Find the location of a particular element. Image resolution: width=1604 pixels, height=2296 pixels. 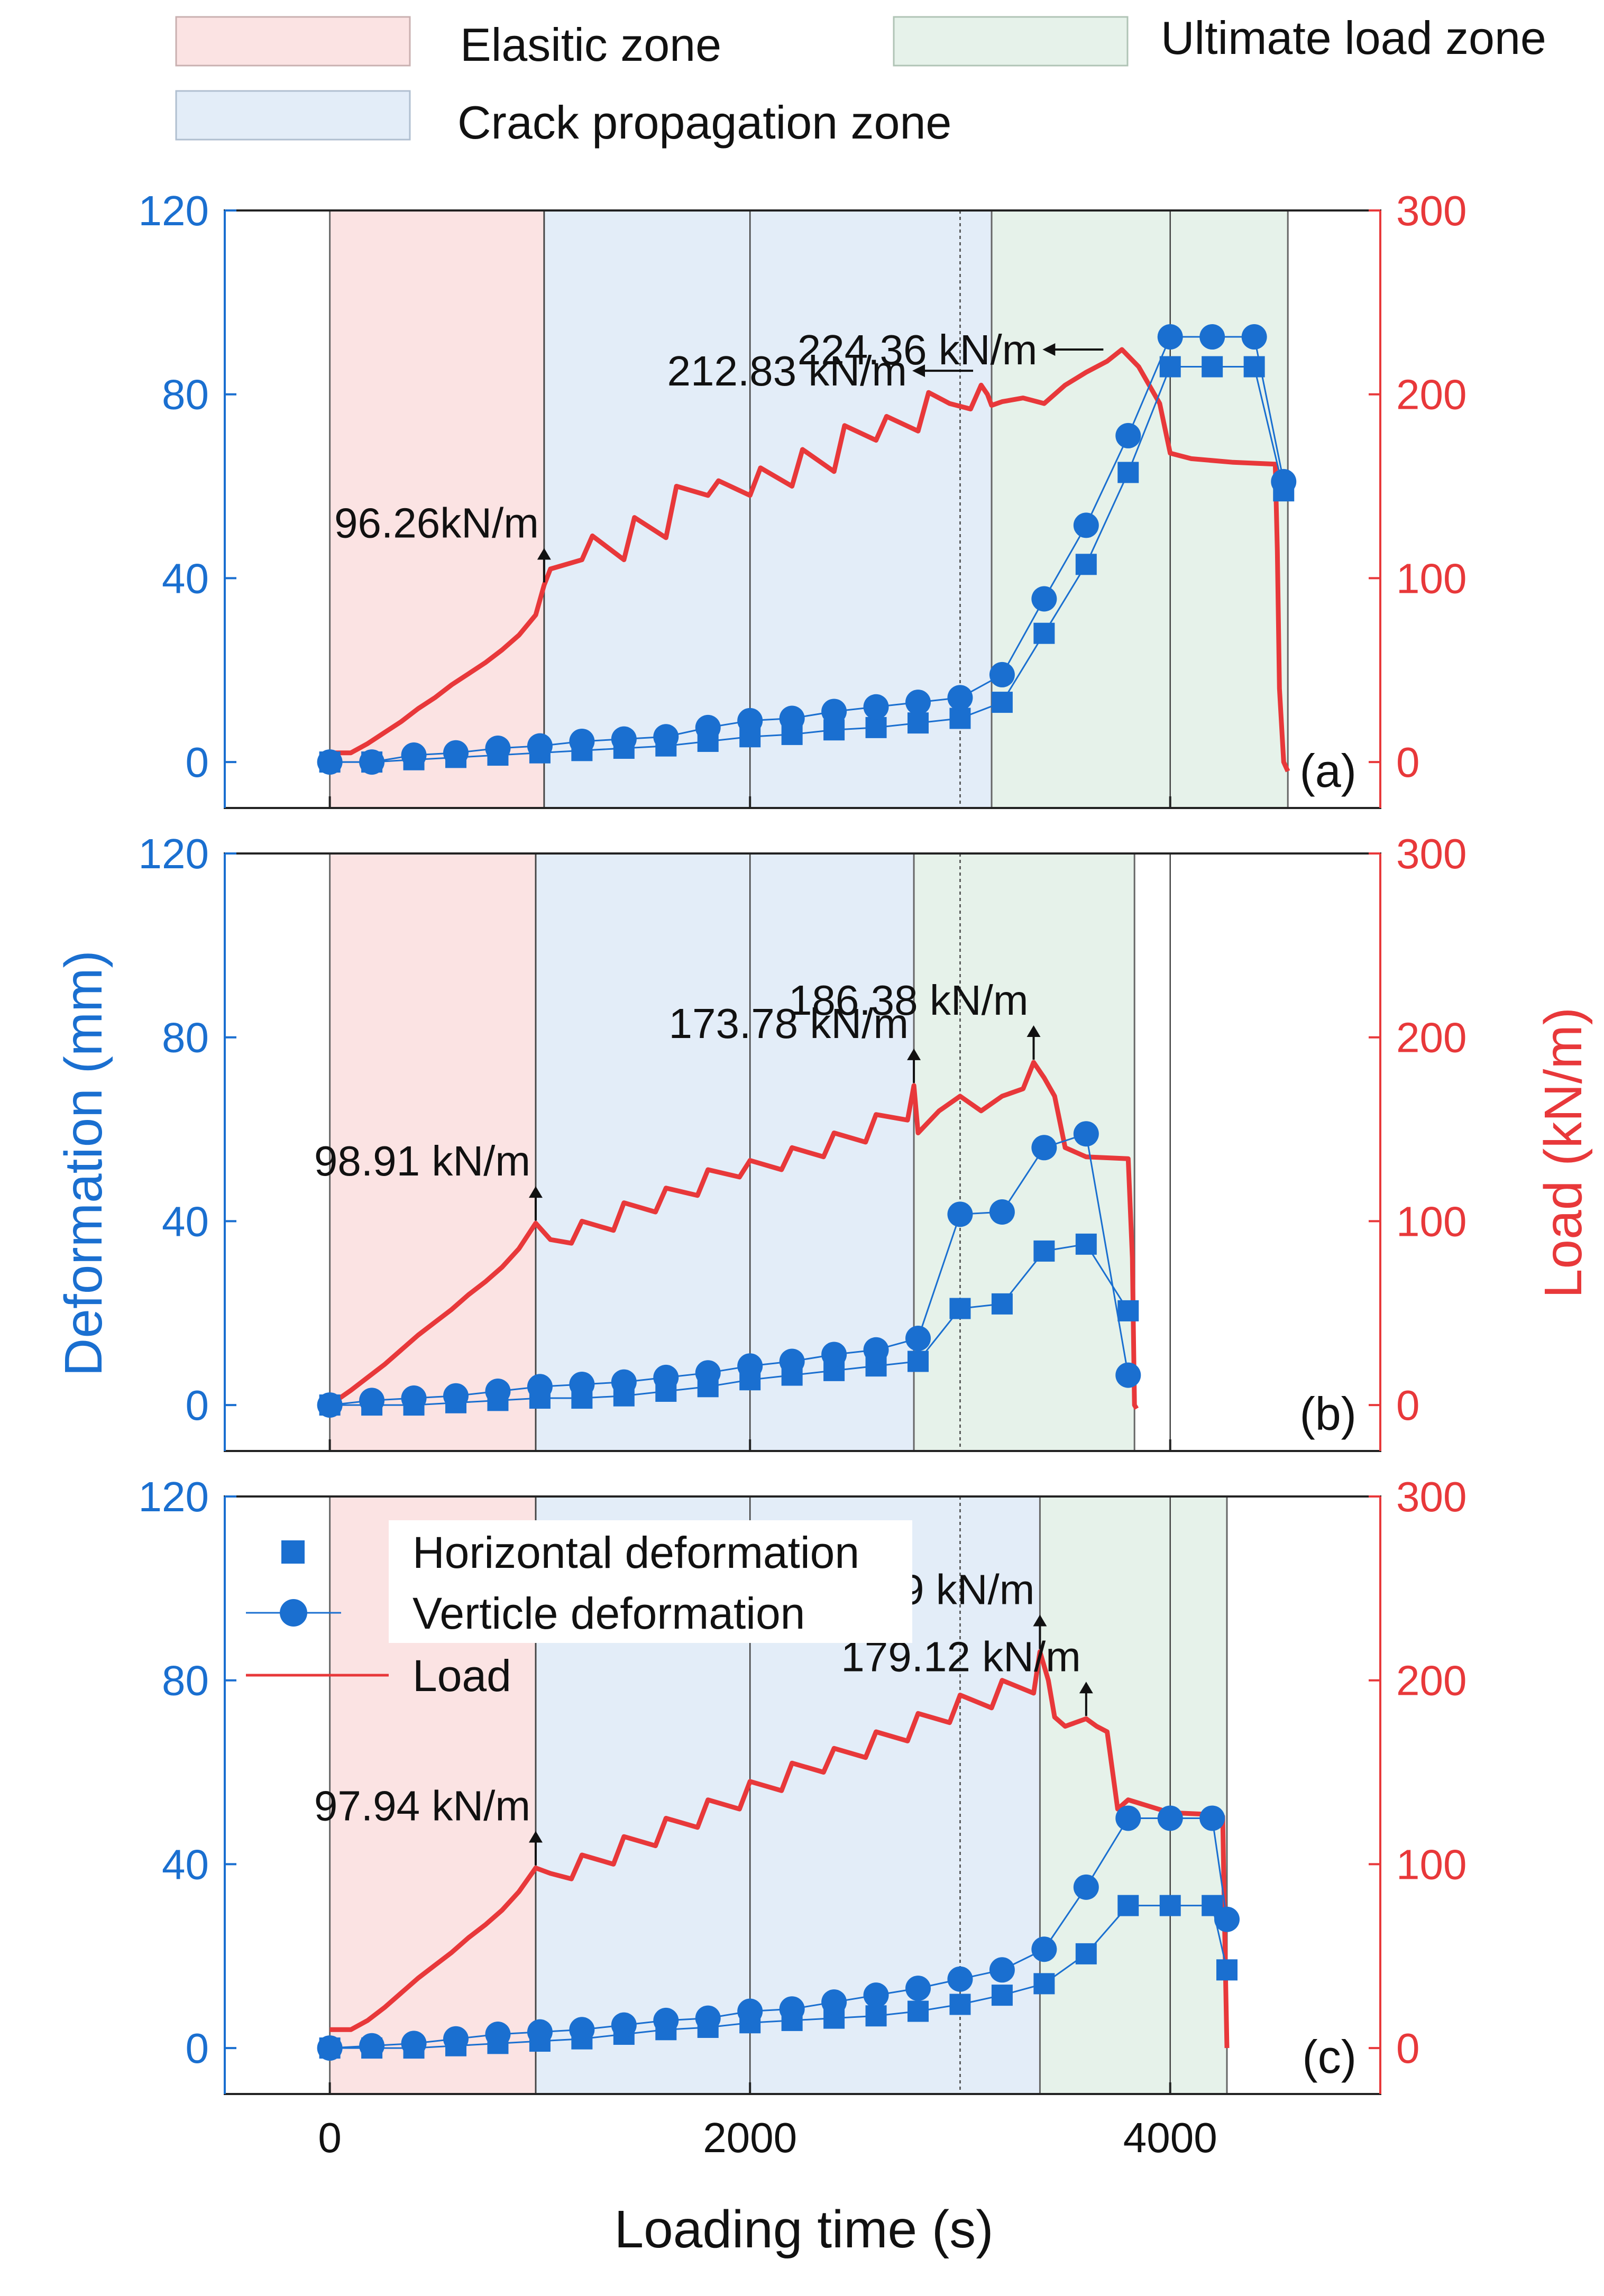

x-axis-title: Loading time (s) is located at coordinates (804, 2230).